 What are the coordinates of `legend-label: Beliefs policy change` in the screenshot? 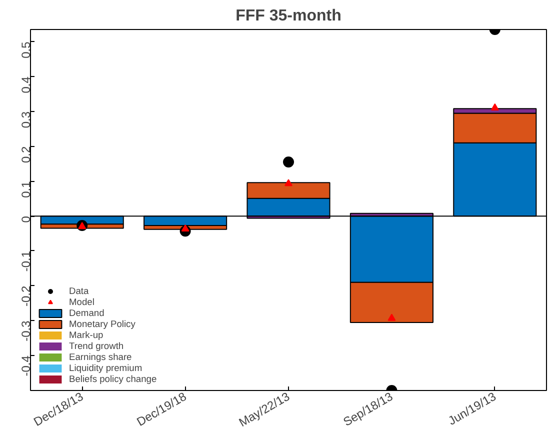 It's located at (113, 379).